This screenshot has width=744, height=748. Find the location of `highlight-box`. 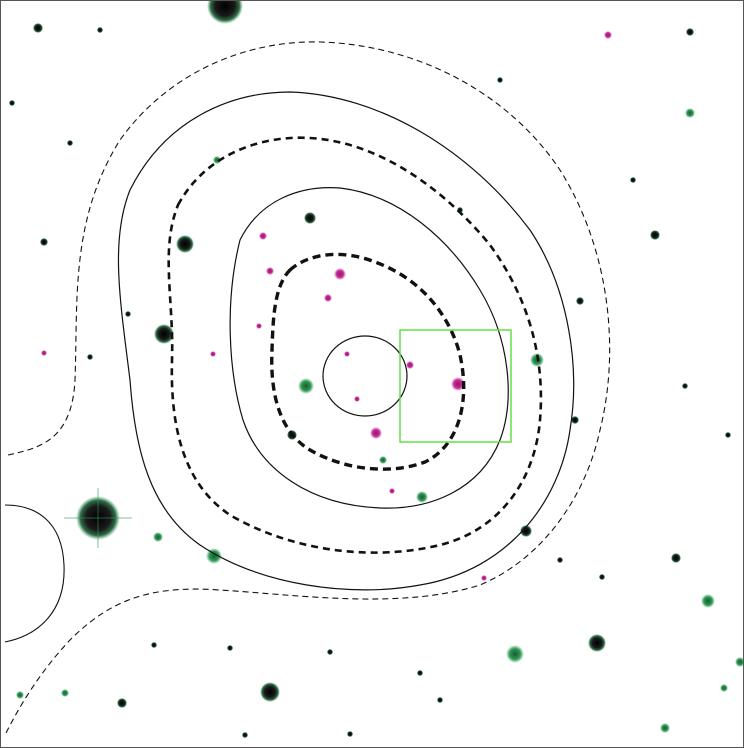

highlight-box is located at coordinates (455, 386).